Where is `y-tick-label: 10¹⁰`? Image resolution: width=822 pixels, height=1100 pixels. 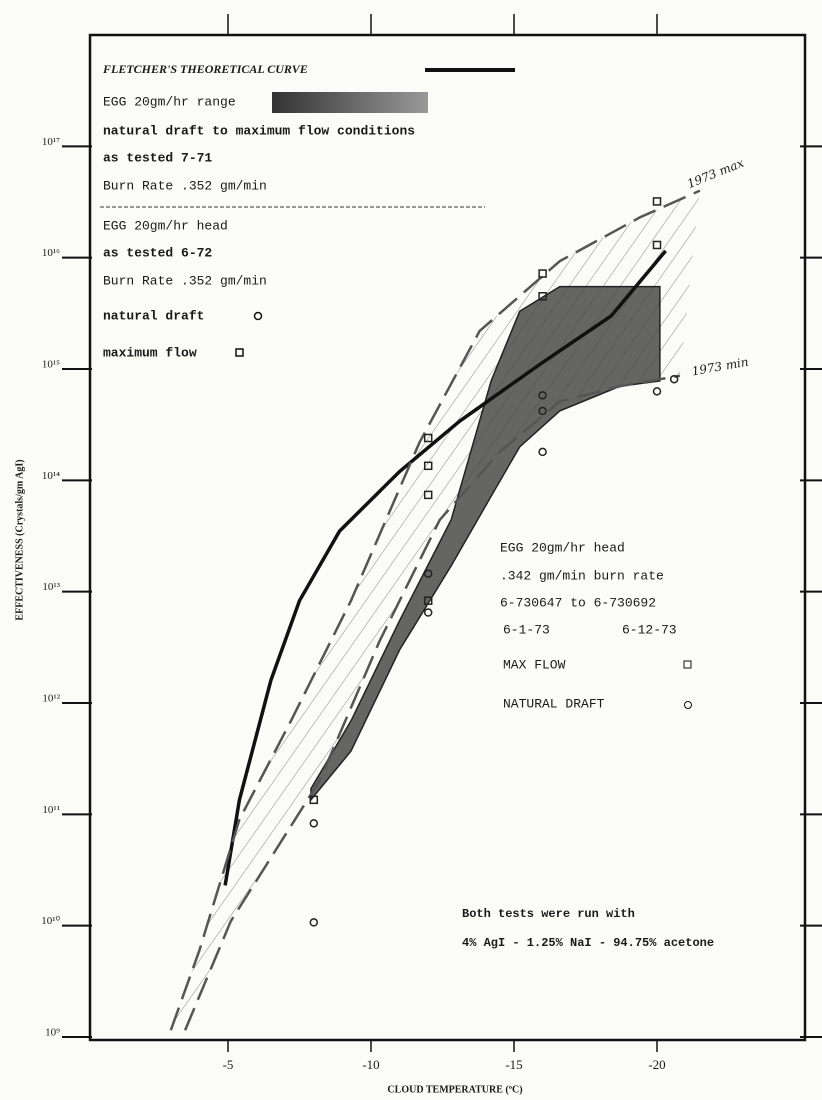 y-tick-label: 10¹⁰ is located at coordinates (50, 921).